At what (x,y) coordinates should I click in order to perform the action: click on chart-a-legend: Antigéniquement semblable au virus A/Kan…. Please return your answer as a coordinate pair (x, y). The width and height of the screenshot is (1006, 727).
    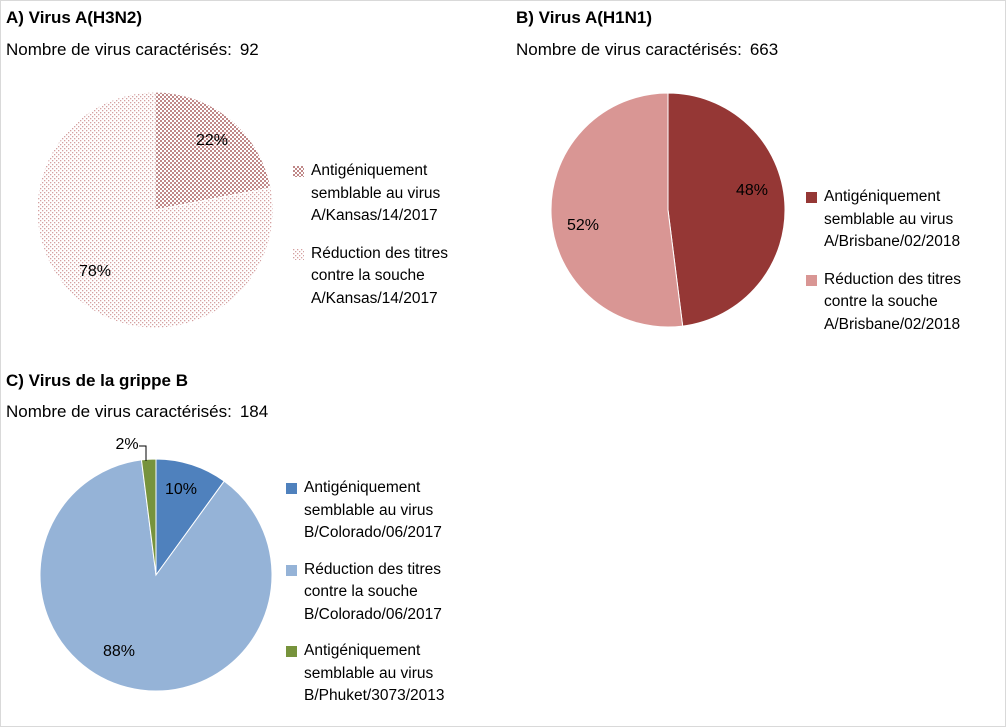
    Looking at the image, I should click on (388, 242).